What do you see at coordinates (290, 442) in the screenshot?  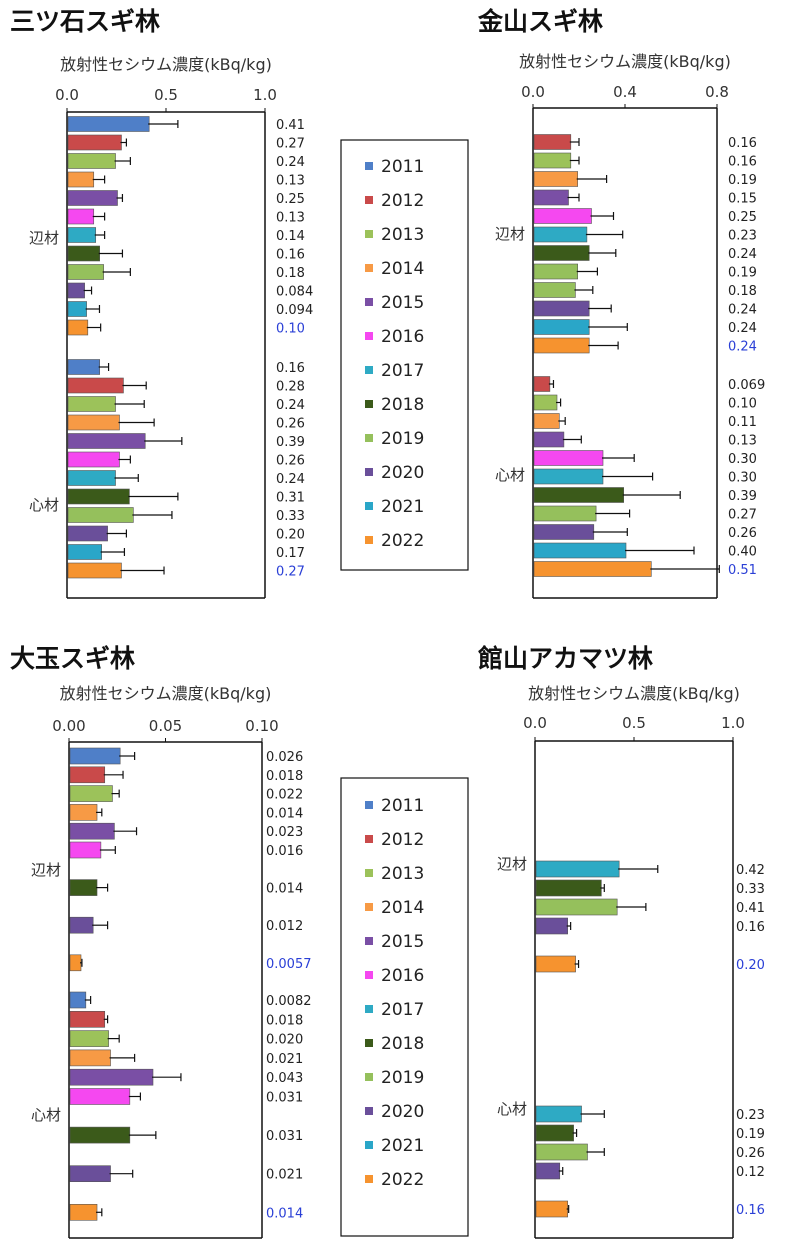 I see `data-label: 0.39` at bounding box center [290, 442].